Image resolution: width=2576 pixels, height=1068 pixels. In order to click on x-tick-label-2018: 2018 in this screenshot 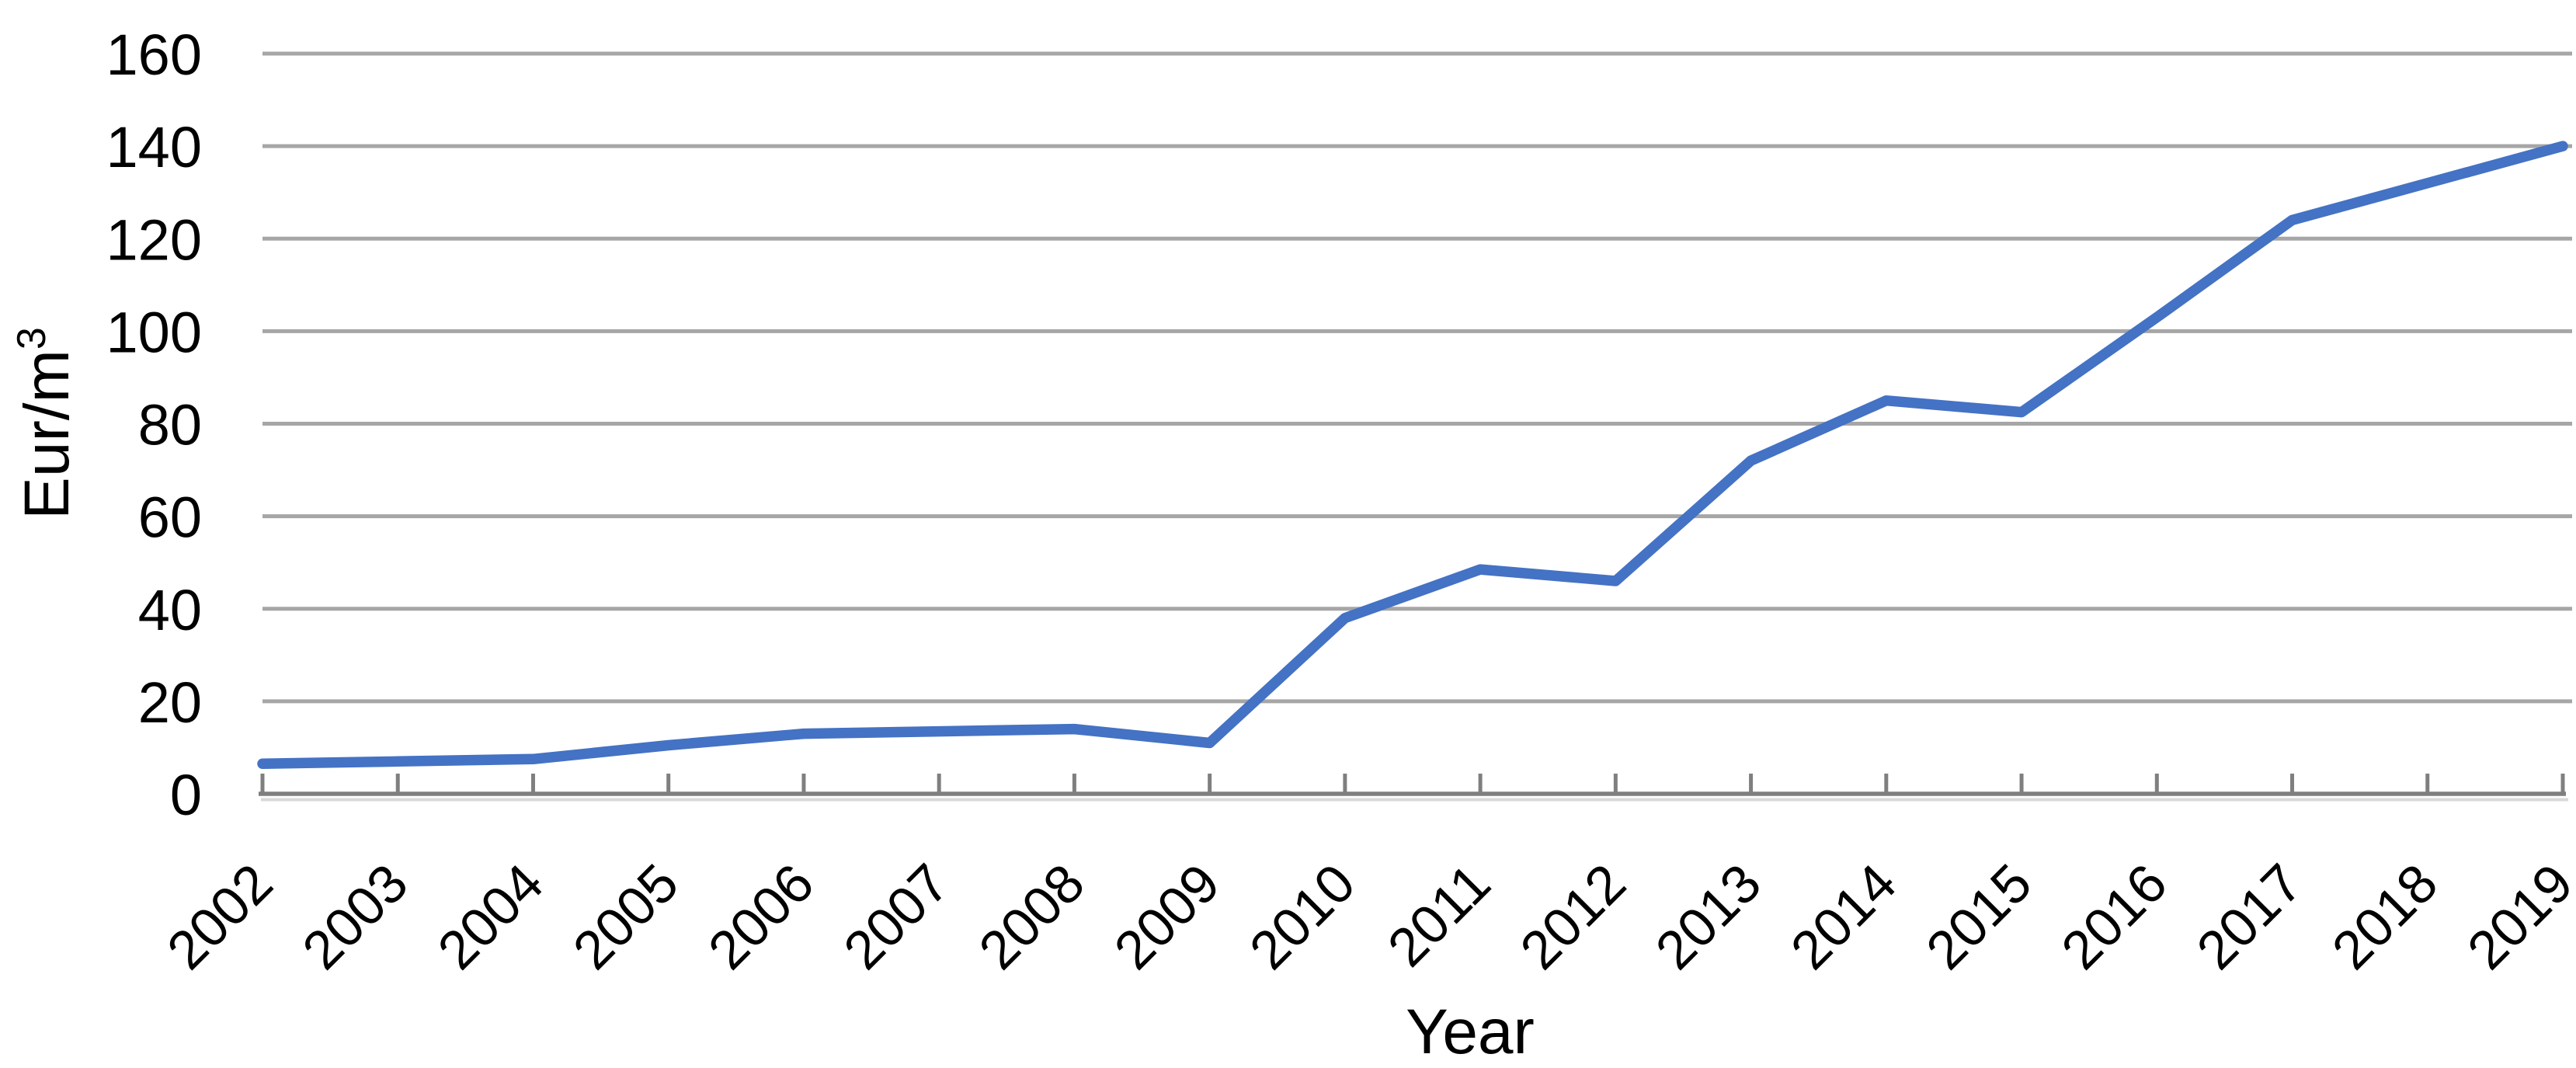, I will do `click(2384, 916)`.